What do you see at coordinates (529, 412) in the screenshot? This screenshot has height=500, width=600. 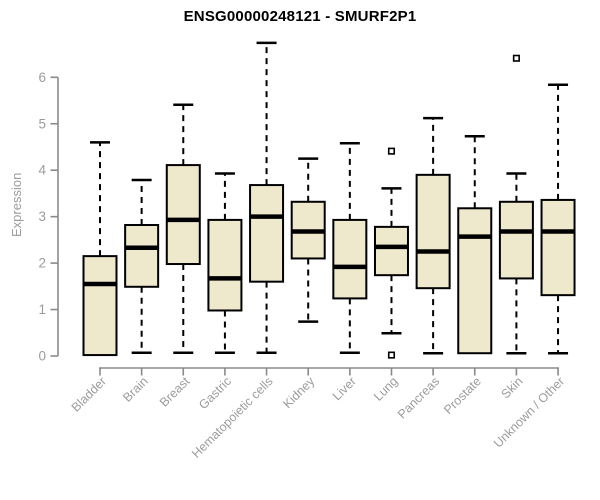 I see `x-tick-label-unknown-other: Unknown / Other` at bounding box center [529, 412].